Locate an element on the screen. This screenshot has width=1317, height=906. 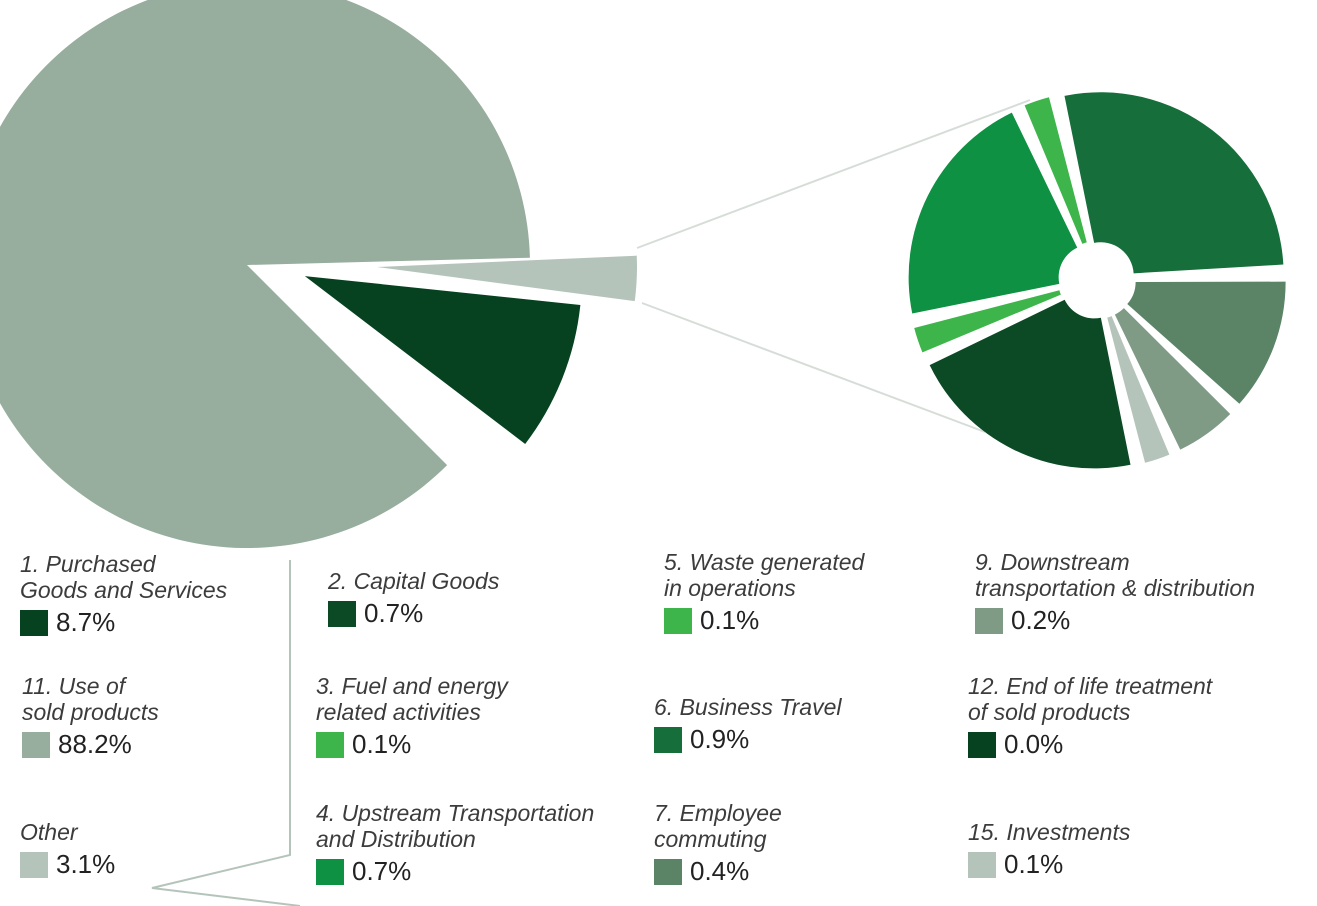
pie-slice-1-purchased-goods-and-services is located at coordinates (442, 360).